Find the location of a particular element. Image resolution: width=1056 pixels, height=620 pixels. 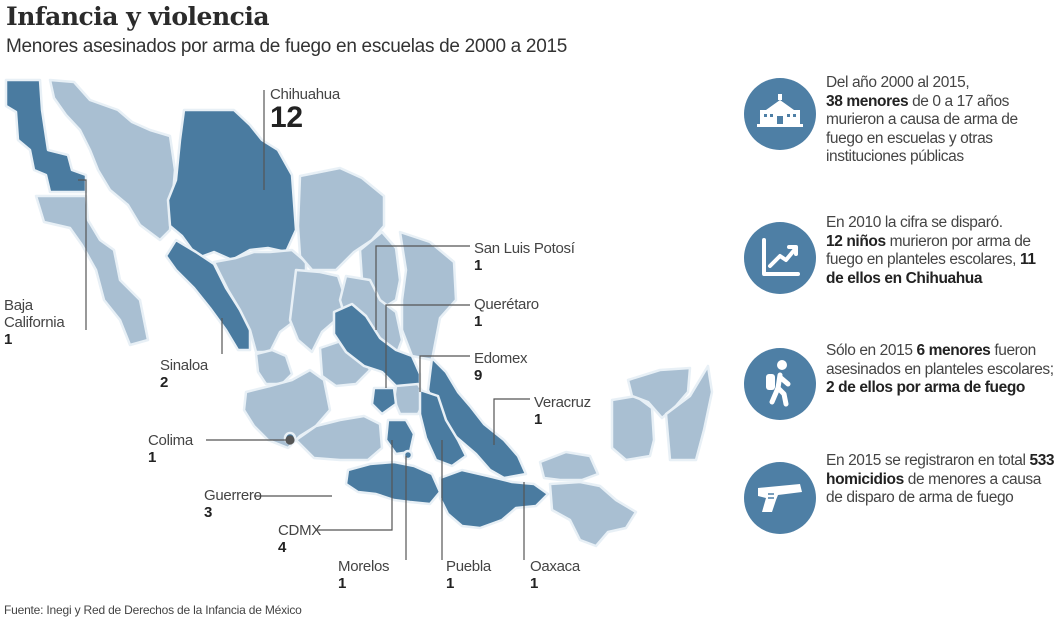

label-sinaloa: Sinaloa 2 is located at coordinates (184, 374).